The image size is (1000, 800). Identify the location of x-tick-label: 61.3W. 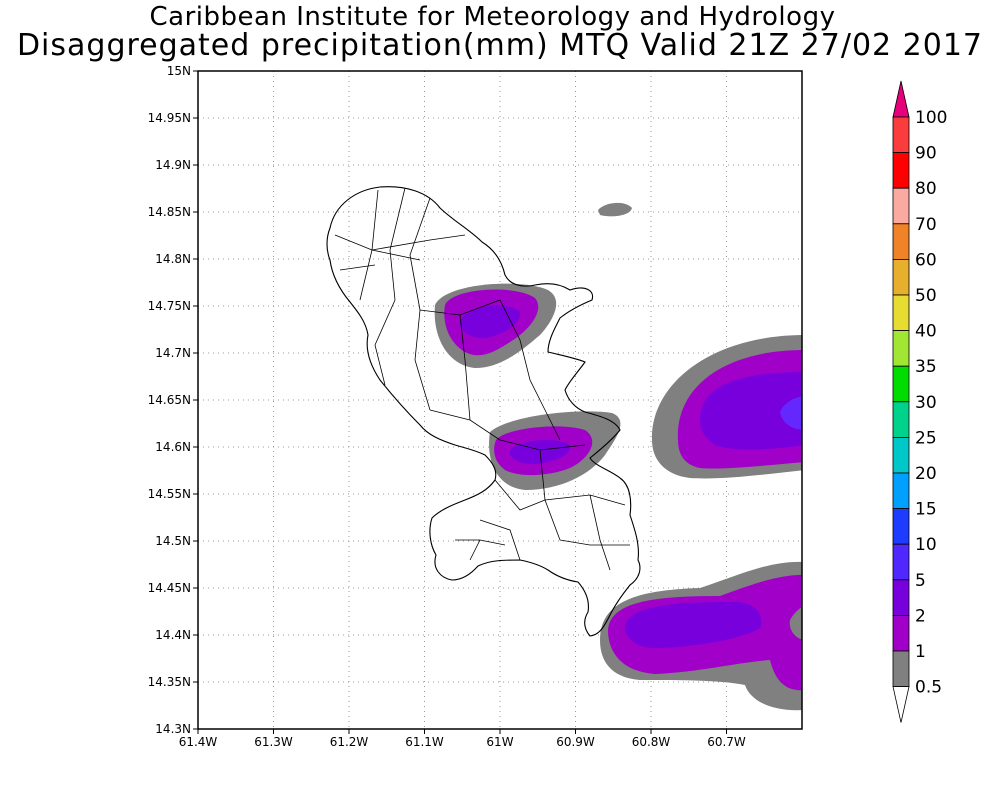
(273, 742).